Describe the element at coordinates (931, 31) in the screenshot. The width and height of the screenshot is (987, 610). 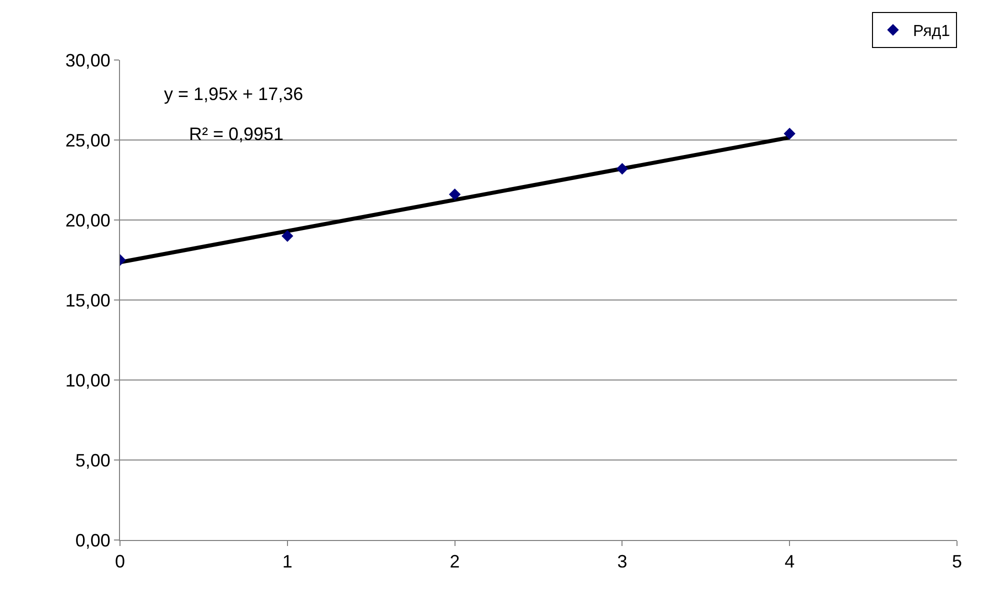
I see `legend-label: Ряд1` at that location.